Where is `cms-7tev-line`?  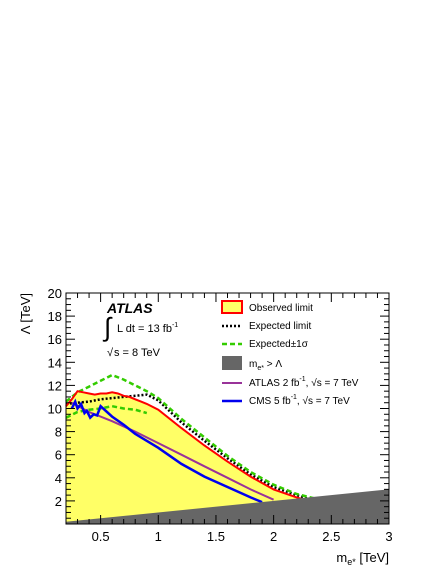 cms-7tev-line is located at coordinates (166, 451).